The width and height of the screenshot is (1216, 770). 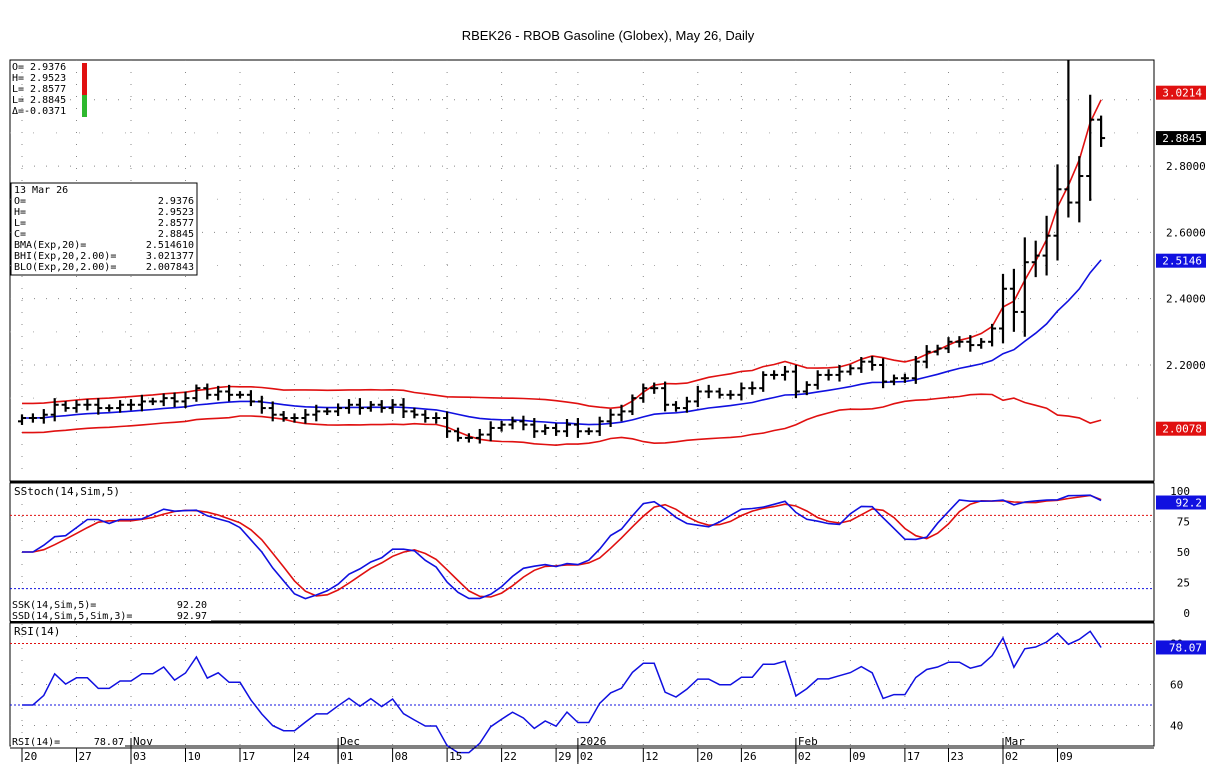 What do you see at coordinates (39, 78) in the screenshot?
I see `ohlc-header-line: H= 2.9523` at bounding box center [39, 78].